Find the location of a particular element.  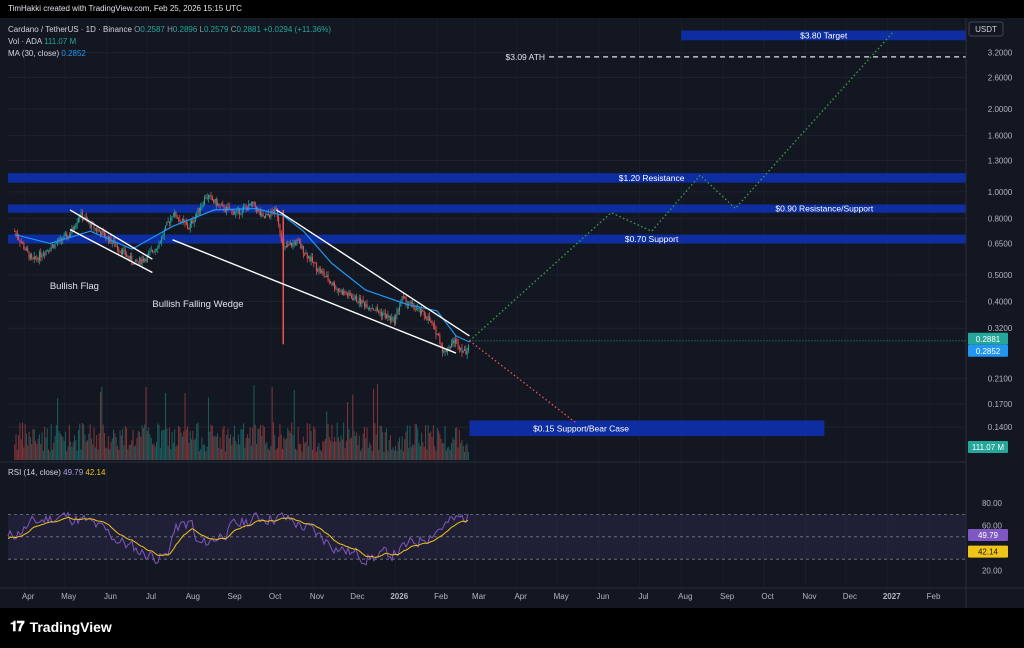

zone-label: $3.80 Target is located at coordinates (824, 35).